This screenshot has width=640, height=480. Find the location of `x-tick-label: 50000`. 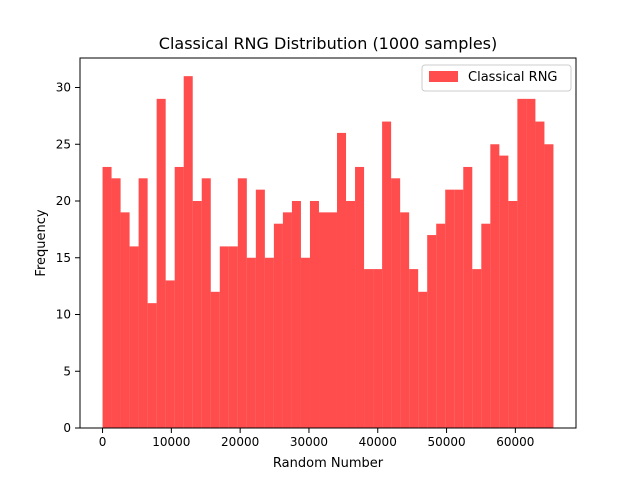

x-tick-label: 50000 is located at coordinates (446, 442).